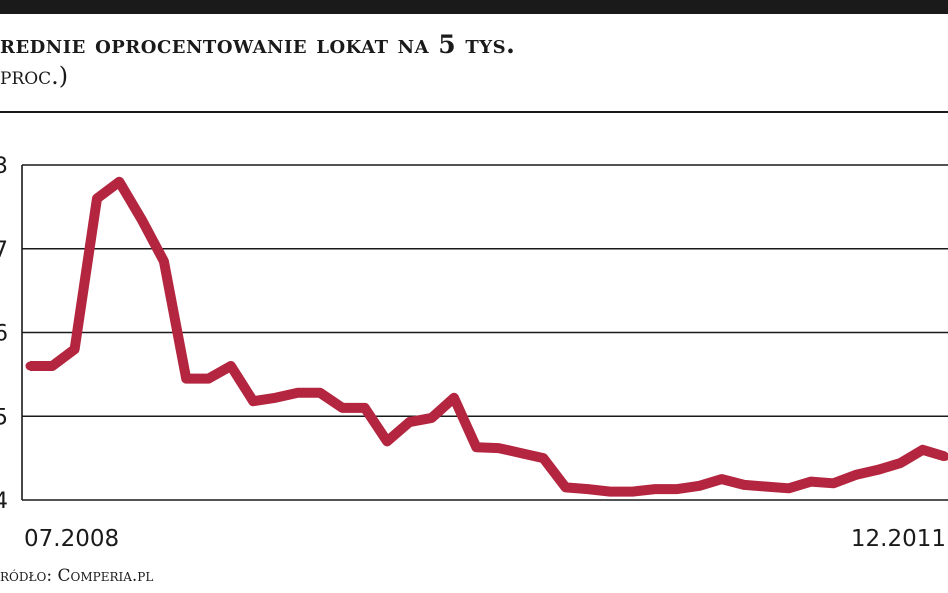 This screenshot has width=948, height=593. Describe the element at coordinates (34, 76) in the screenshot. I see `chart-subtitle: proc.)` at that location.